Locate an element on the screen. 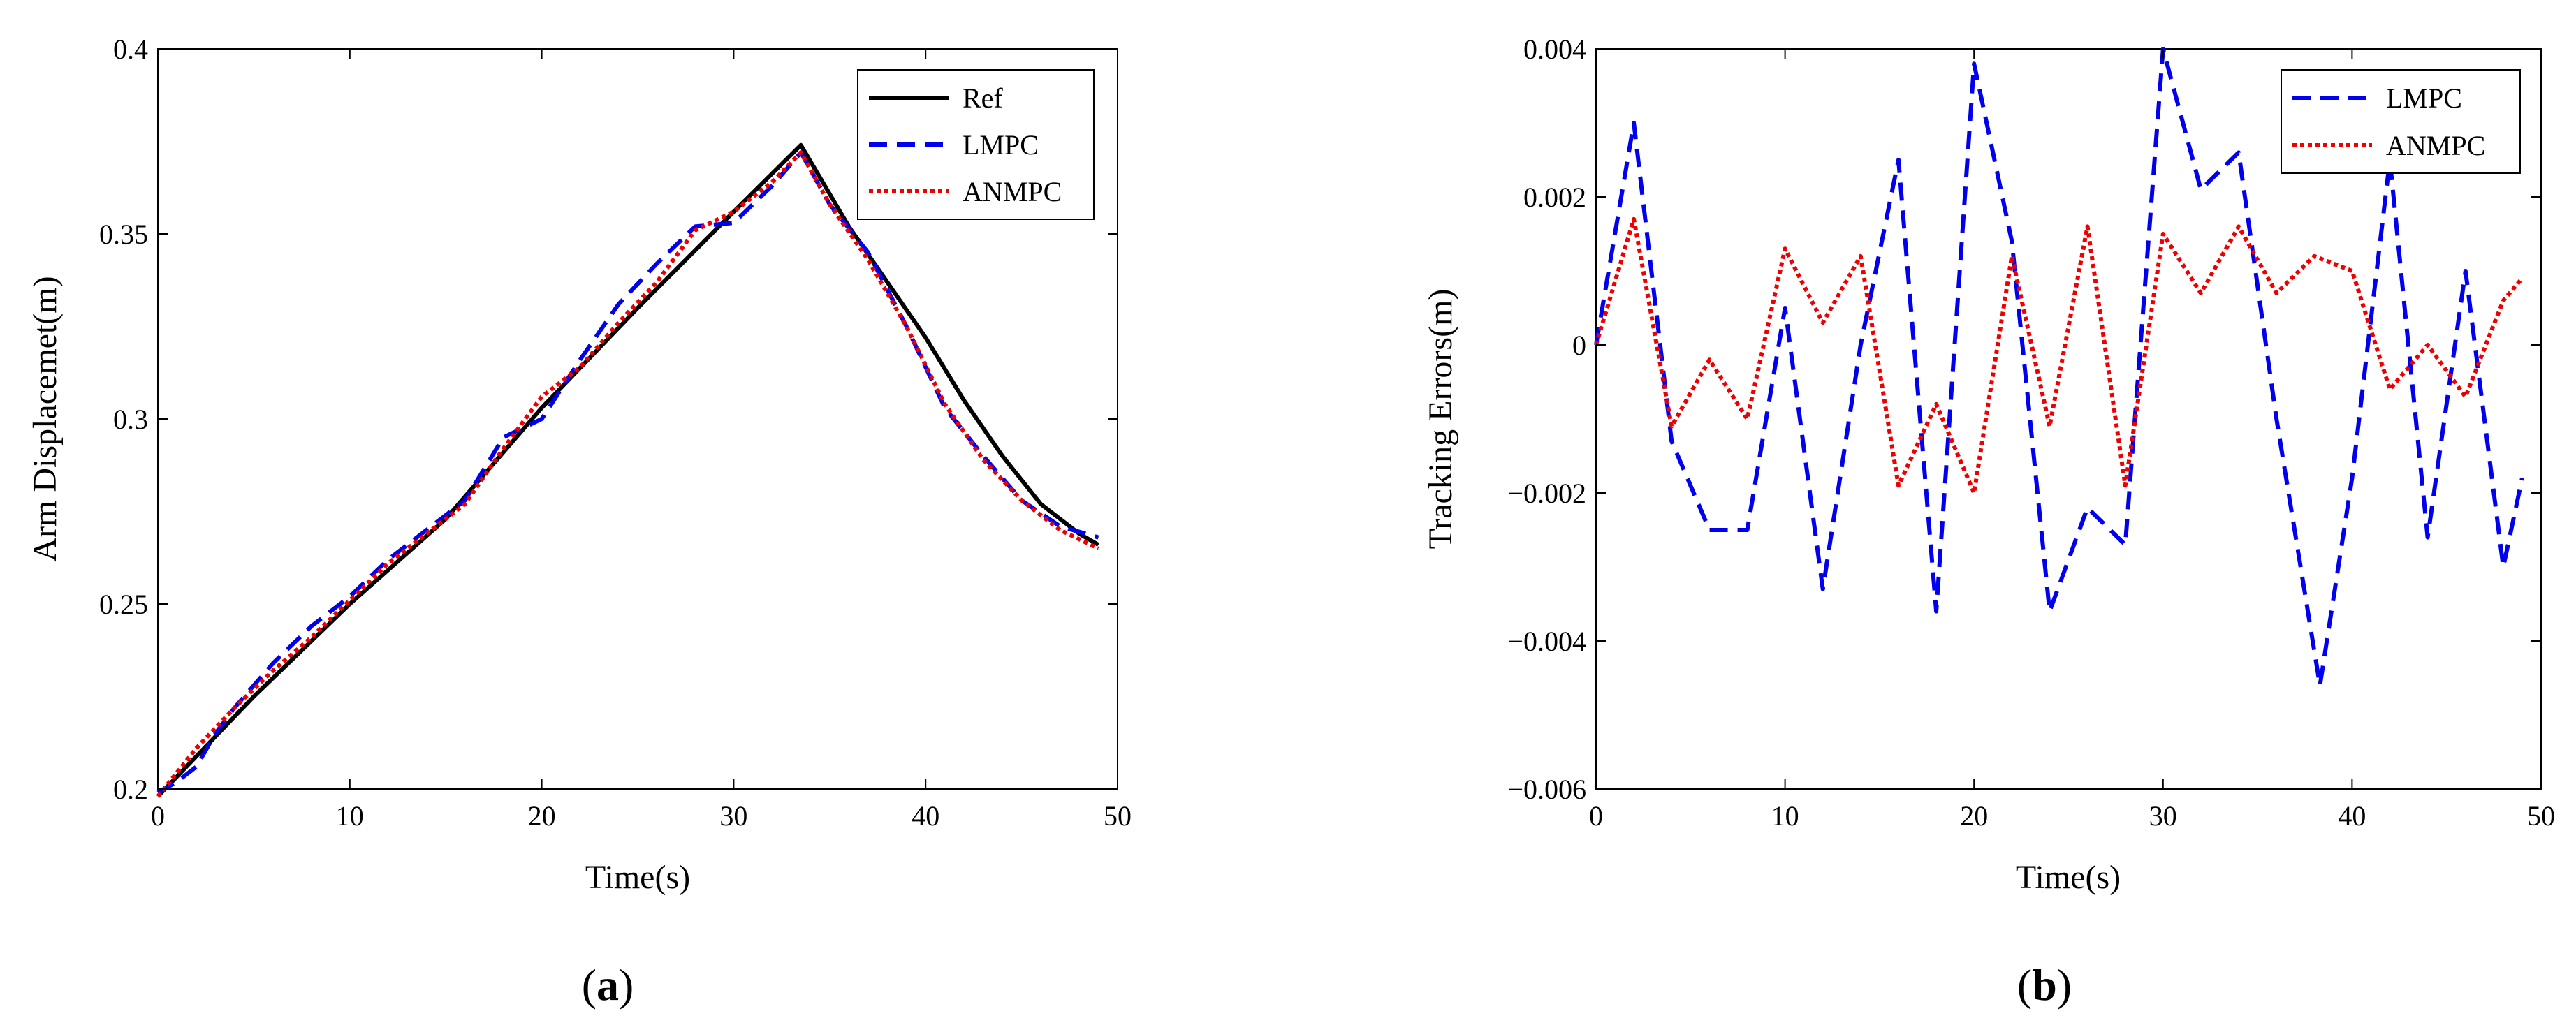 Image resolution: width=2576 pixels, height=1025 pixels. plot-a-y-tick-label: 0.4 is located at coordinates (130, 49).